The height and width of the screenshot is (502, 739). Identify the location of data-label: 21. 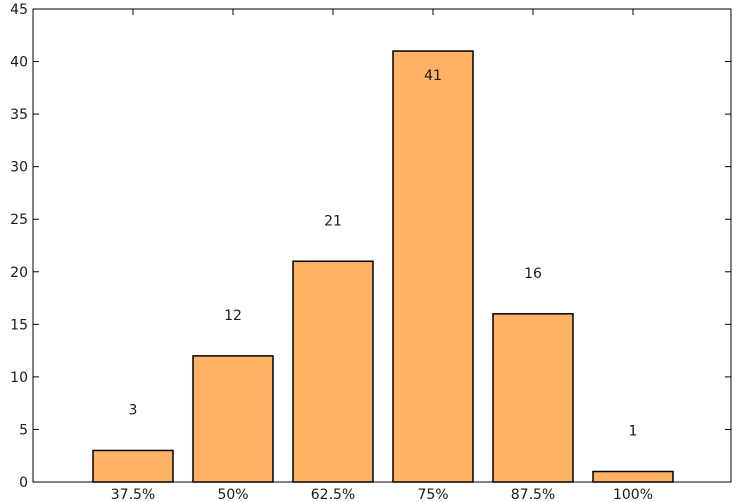
(333, 221).